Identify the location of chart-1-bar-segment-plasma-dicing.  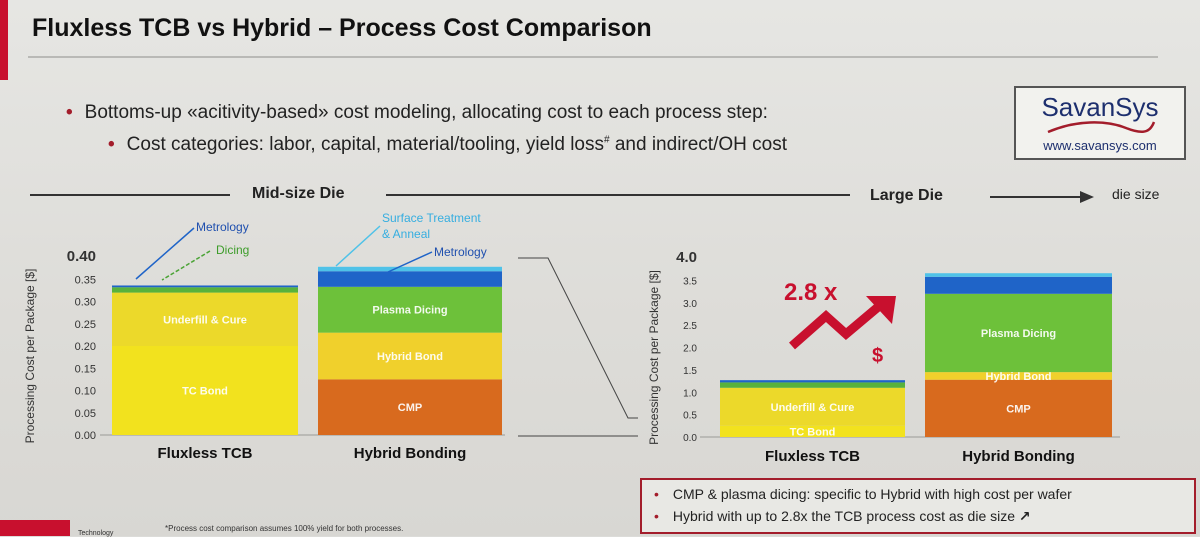
(1018, 333).